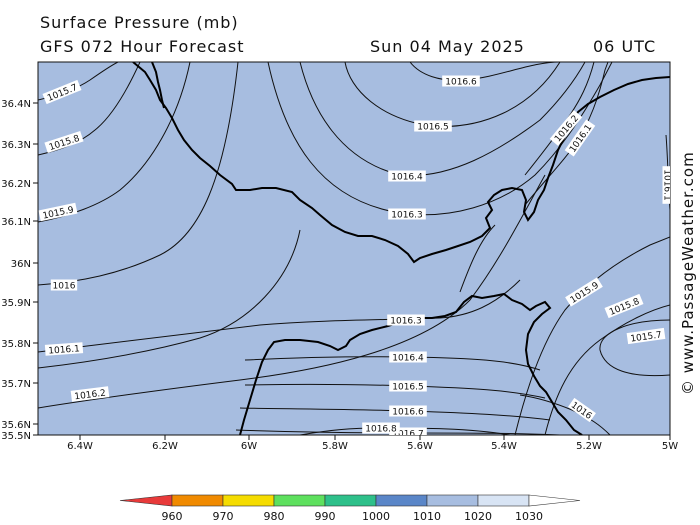  I want to click on isobar-1015.7, so click(634, 348).